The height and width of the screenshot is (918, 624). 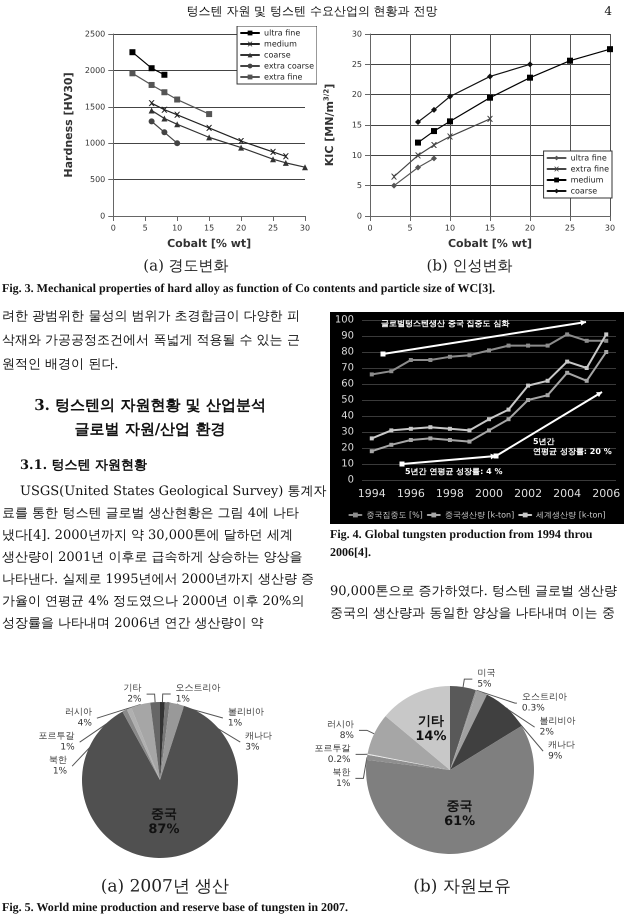 What do you see at coordinates (347, 368) in the screenshot?
I see `y-tick-label: 70` at bounding box center [347, 368].